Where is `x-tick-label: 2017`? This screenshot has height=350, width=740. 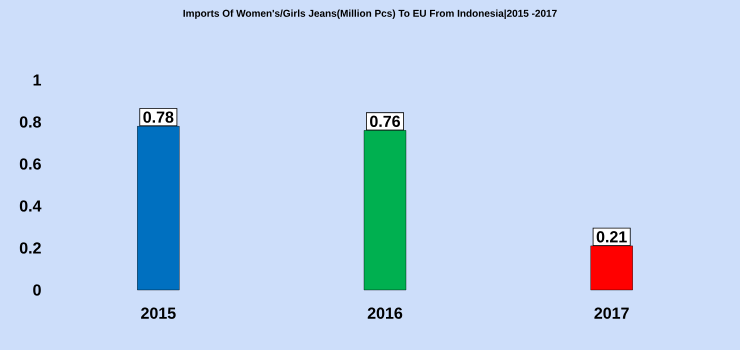
x-tick-label: 2017 is located at coordinates (611, 313).